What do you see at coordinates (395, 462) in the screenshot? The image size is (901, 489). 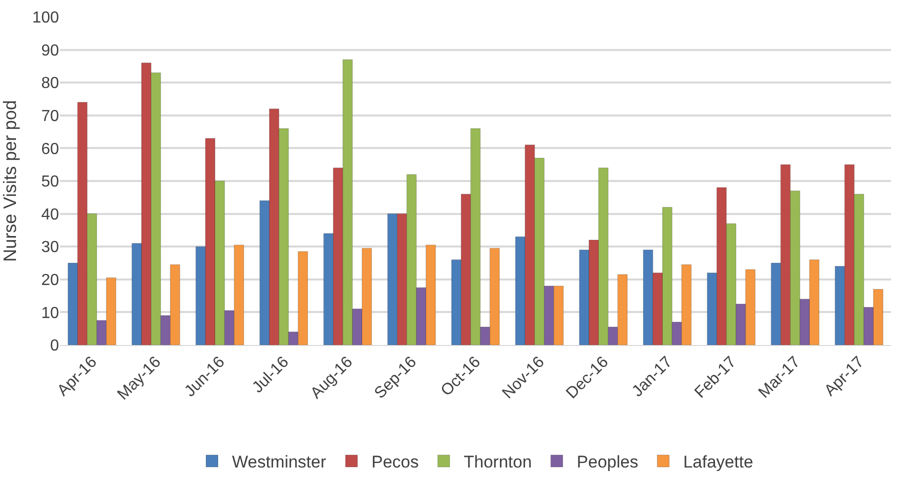 I see `legend-label: Pecos` at bounding box center [395, 462].